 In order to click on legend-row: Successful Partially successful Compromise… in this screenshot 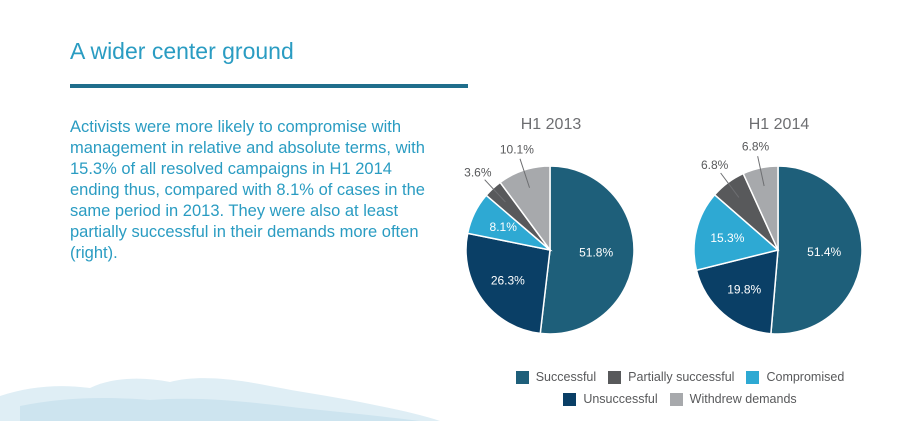, I will do `click(680, 377)`.